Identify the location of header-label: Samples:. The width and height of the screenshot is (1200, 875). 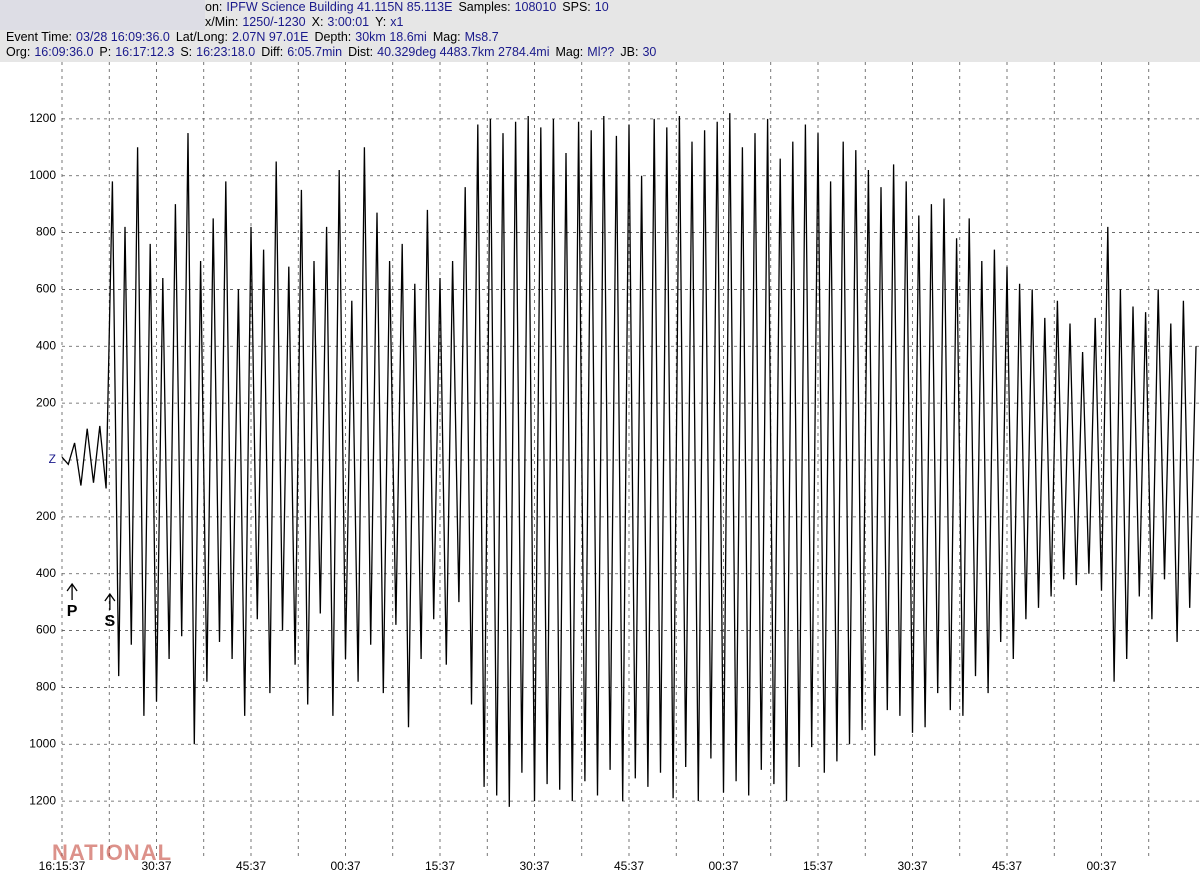
(484, 7).